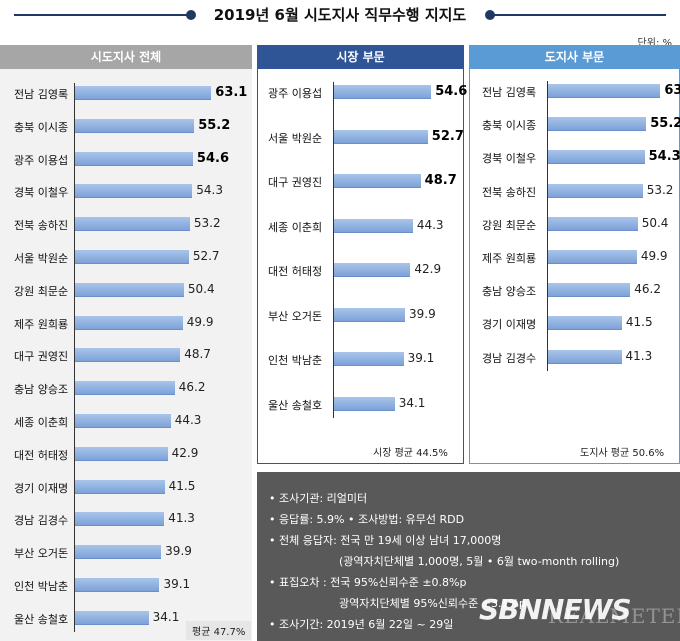 Image resolution: width=680 pixels, height=641 pixels. Describe the element at coordinates (361, 624) in the screenshot. I see `note-line: • 조사기간: 2019년 6월 22일 ~ 29일` at that location.